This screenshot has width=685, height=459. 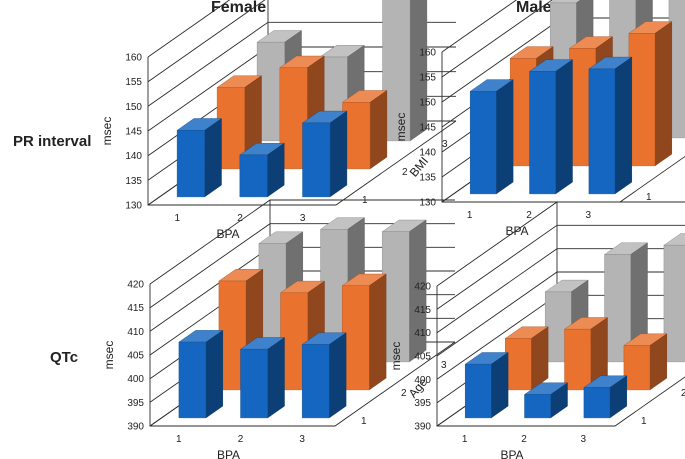 What do you see at coordinates (239, 8) in the screenshot?
I see `column-title-female: Female` at bounding box center [239, 8].